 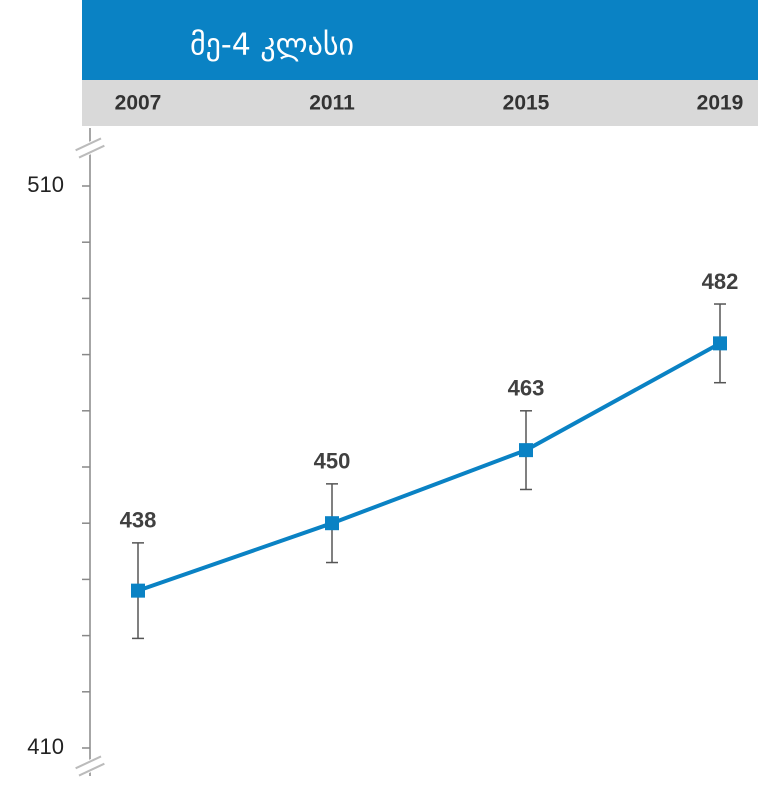 What do you see at coordinates (420, 103) in the screenshot?
I see `category-bar` at bounding box center [420, 103].